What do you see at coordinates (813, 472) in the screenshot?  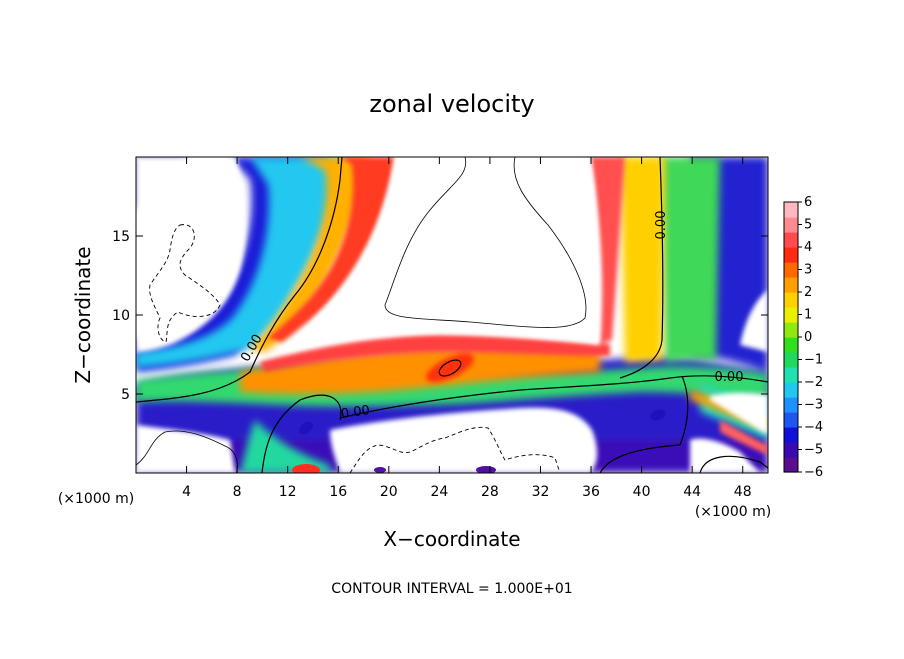 I see `colorbar-tick-label: −6` at bounding box center [813, 472].